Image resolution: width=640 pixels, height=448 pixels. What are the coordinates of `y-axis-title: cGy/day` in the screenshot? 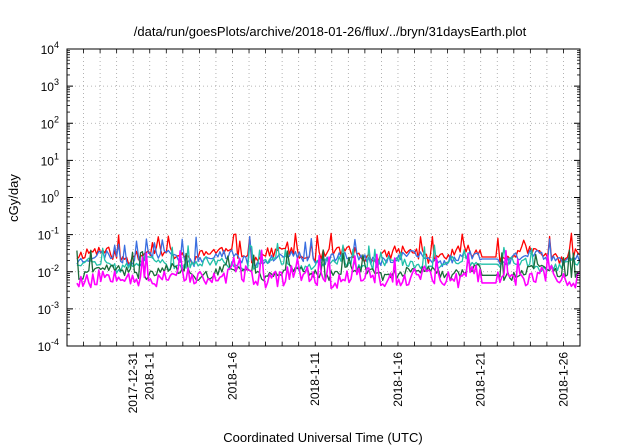 It's located at (13, 198).